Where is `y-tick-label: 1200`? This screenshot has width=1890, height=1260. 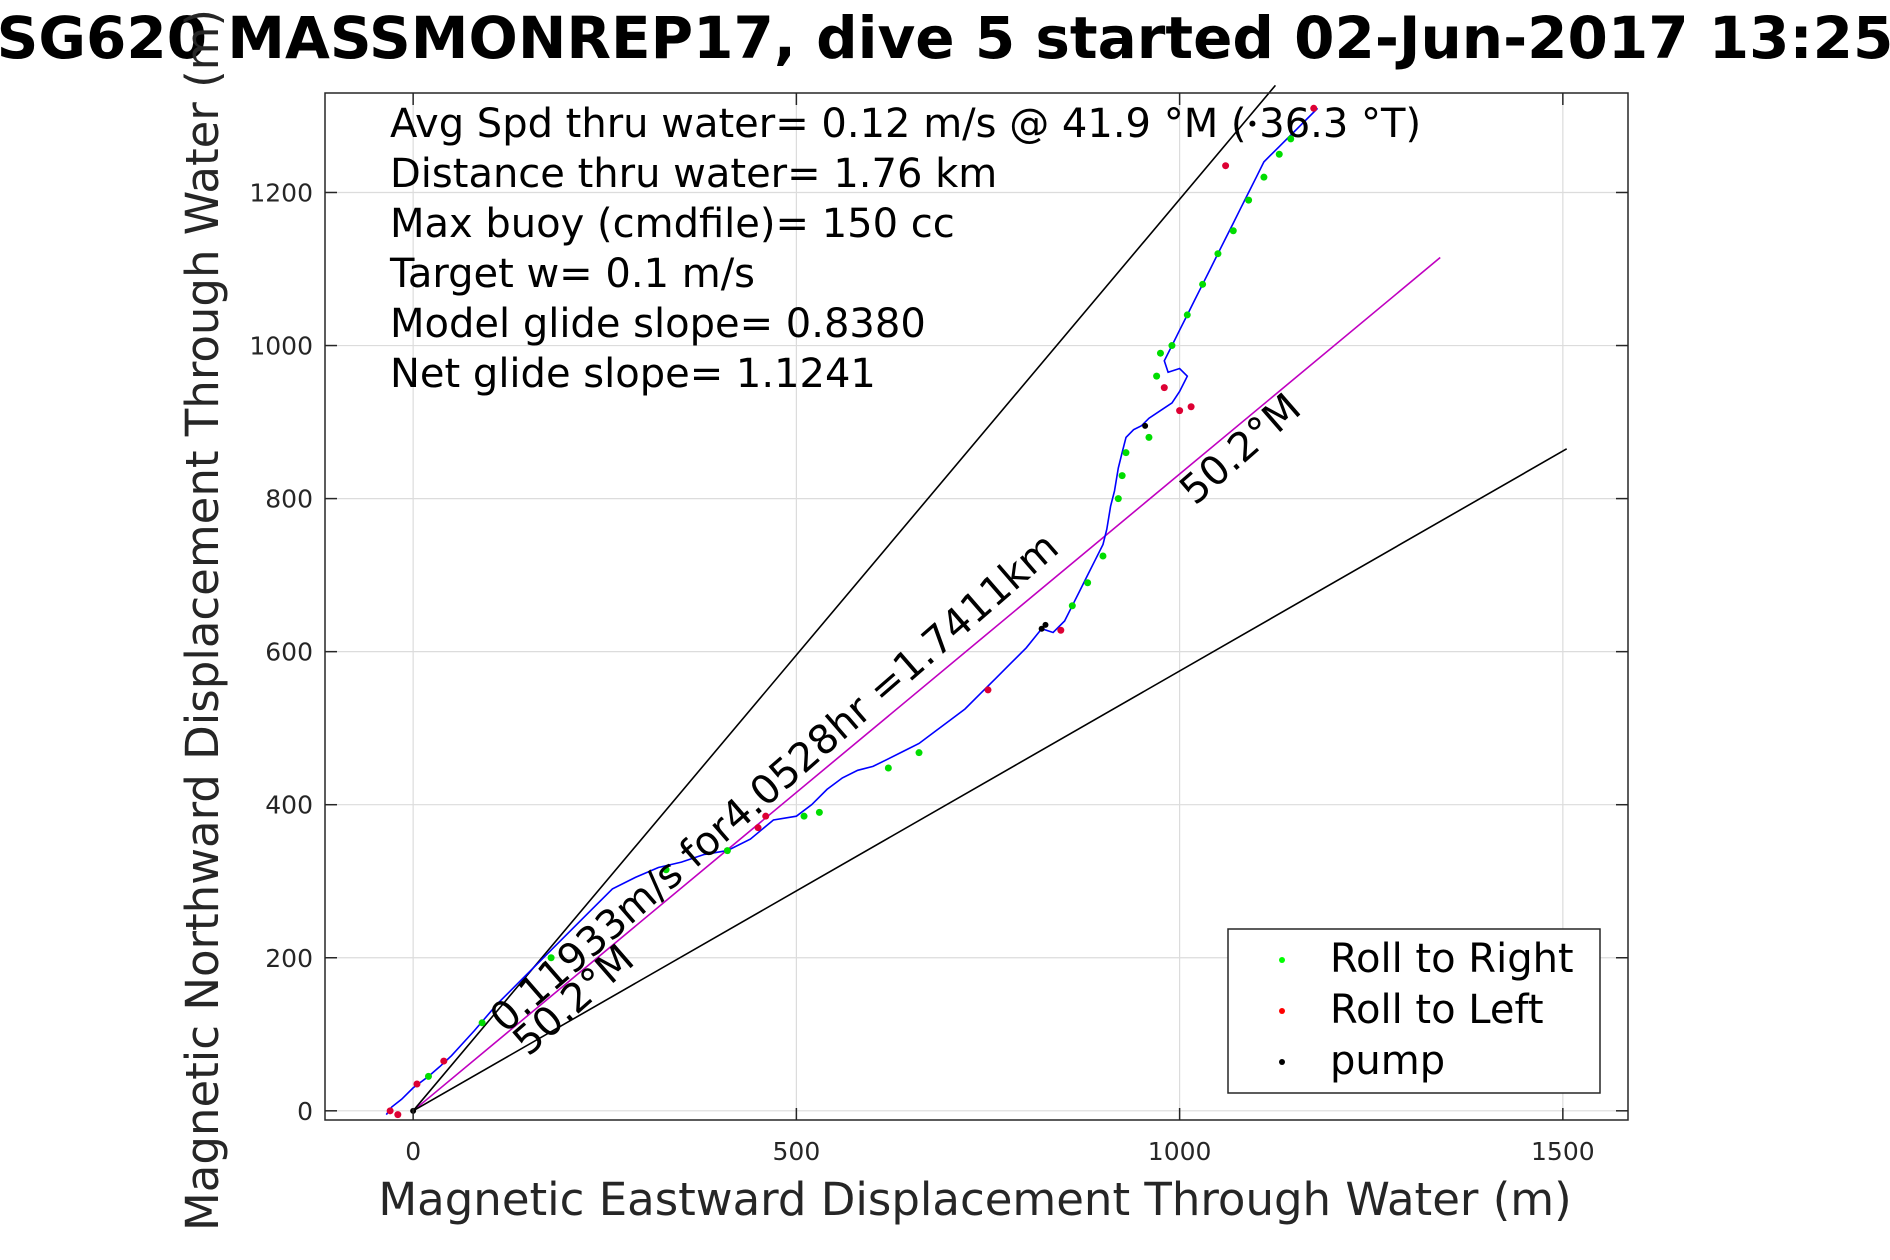
y-tick-label: 1200 is located at coordinates (281, 192).